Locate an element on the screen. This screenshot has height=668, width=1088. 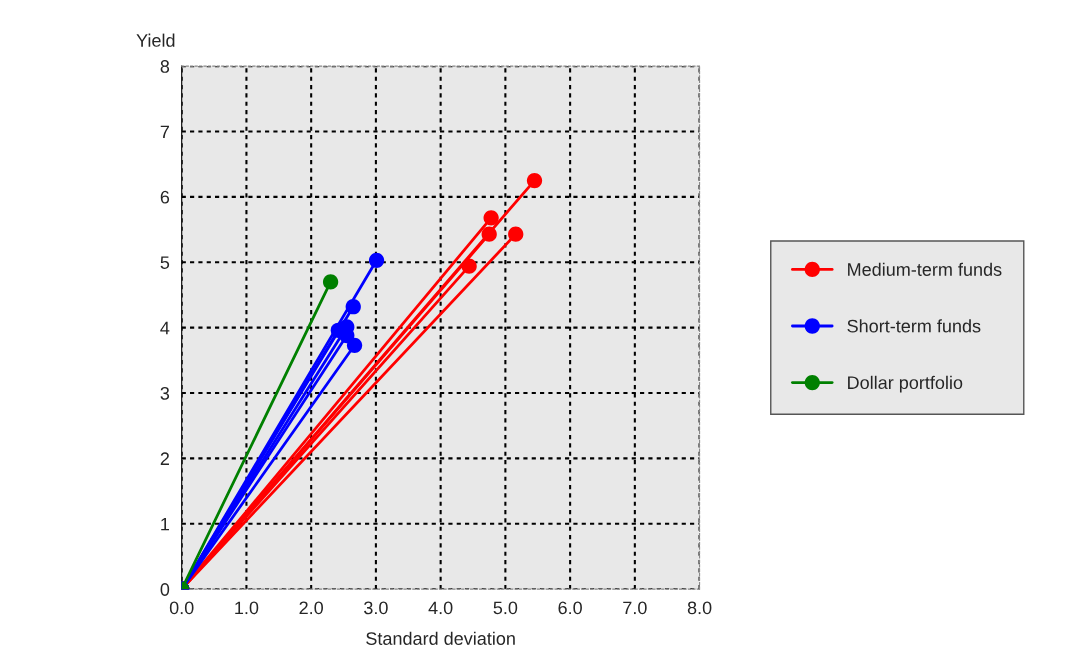
y-tick-label: 6 is located at coordinates (165, 197).